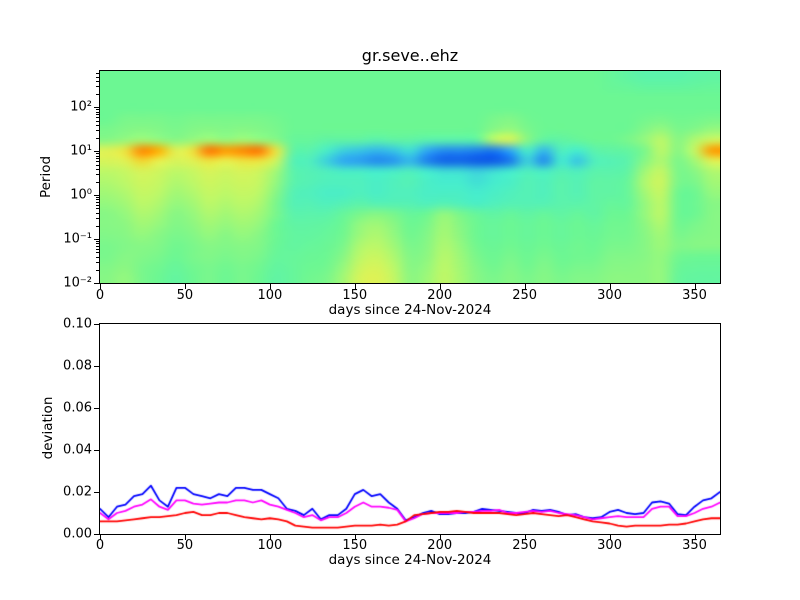  What do you see at coordinates (77, 408) in the screenshot?
I see `y-tick-label: 0.06` at bounding box center [77, 408].